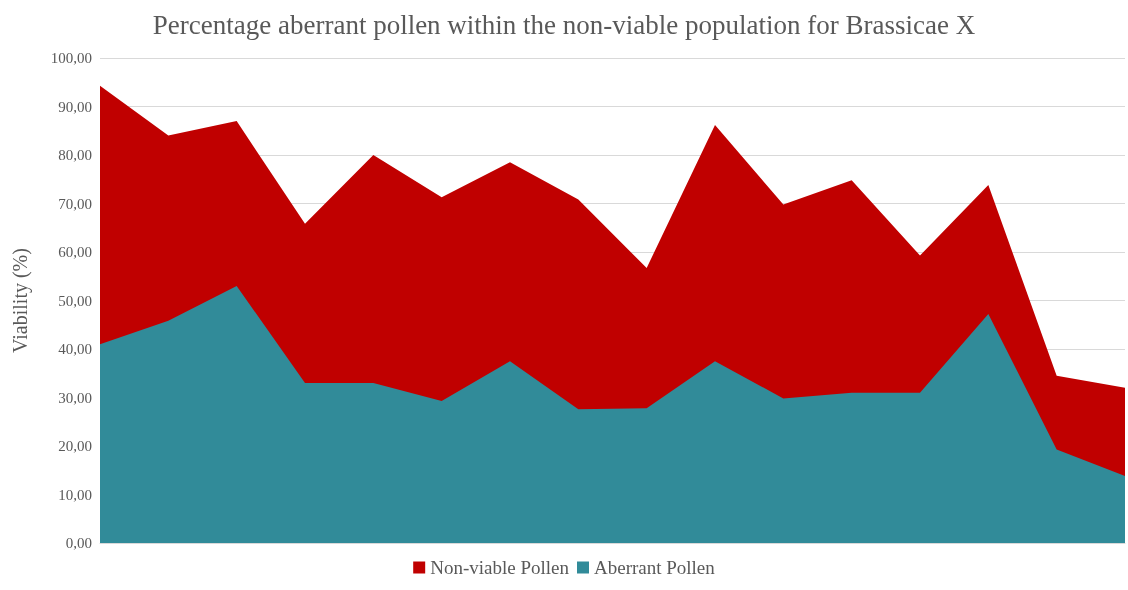  Describe the element at coordinates (500, 567) in the screenshot. I see `legend-label: Non-viable Pollen` at that location.